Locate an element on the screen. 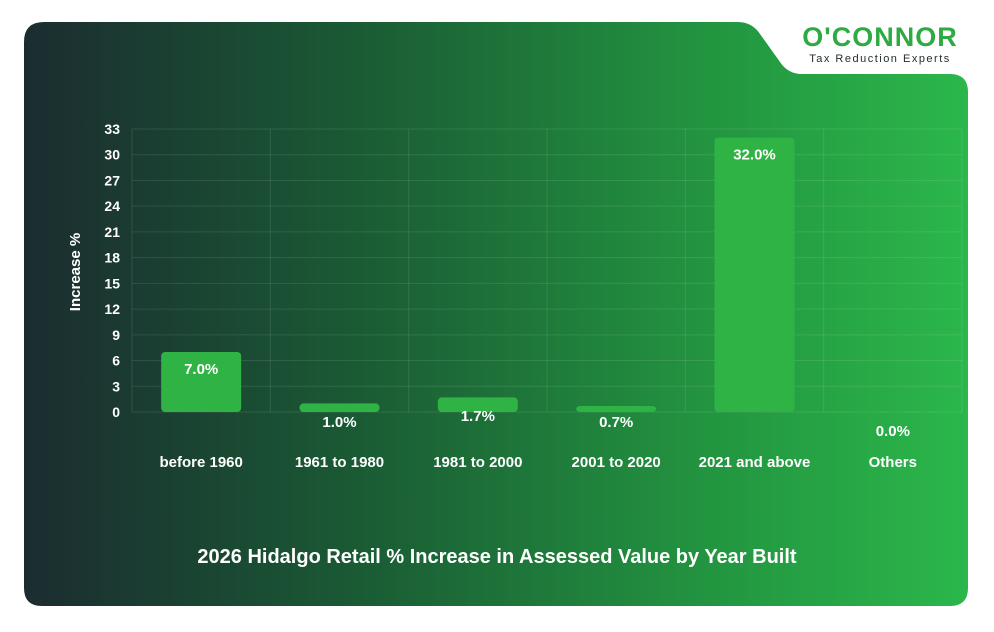 Image resolution: width=994 pixels, height=632 pixels. logo-tagline: Tax Reduction Experts is located at coordinates (880, 59).